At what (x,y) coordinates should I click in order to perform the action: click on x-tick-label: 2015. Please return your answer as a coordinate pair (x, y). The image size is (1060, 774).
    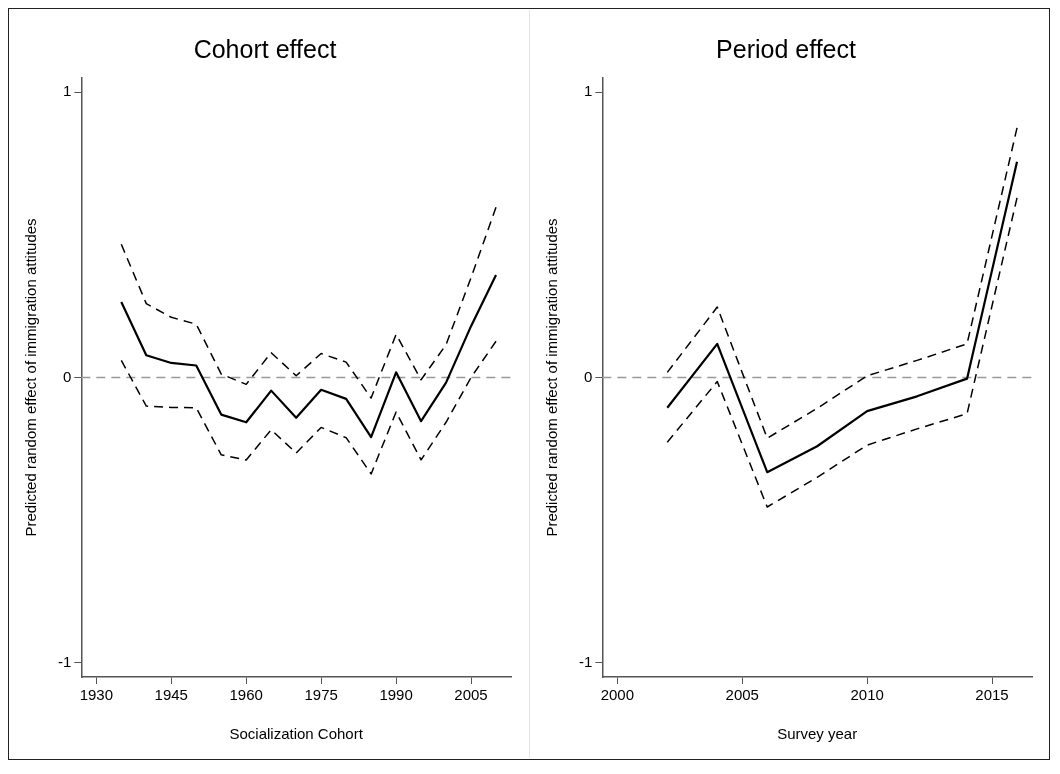
    Looking at the image, I should click on (992, 695).